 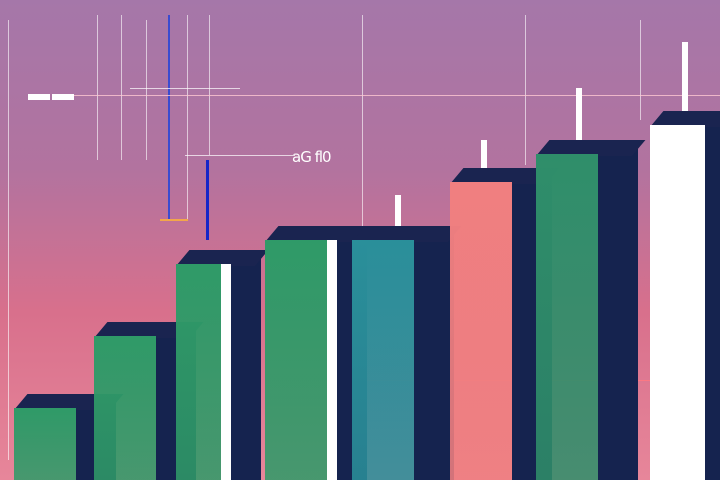 I want to click on annotation-label: aG fl0, so click(x=312, y=157).